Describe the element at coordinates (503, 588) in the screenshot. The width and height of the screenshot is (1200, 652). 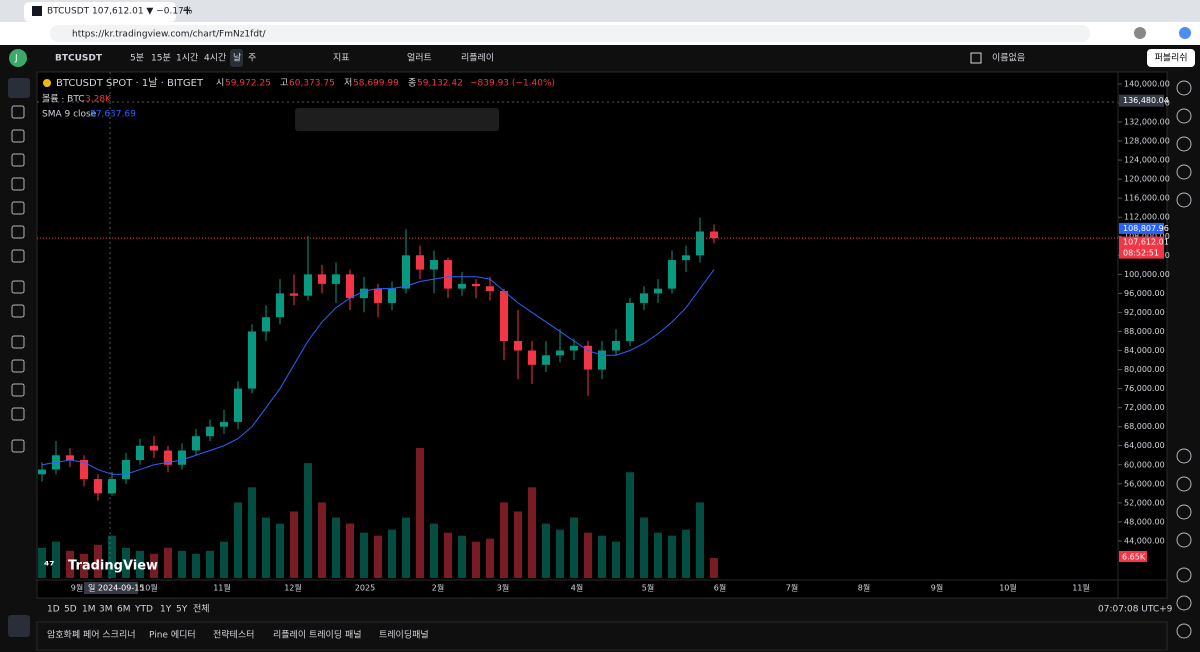
I see `x-tick-label: 3월` at that location.